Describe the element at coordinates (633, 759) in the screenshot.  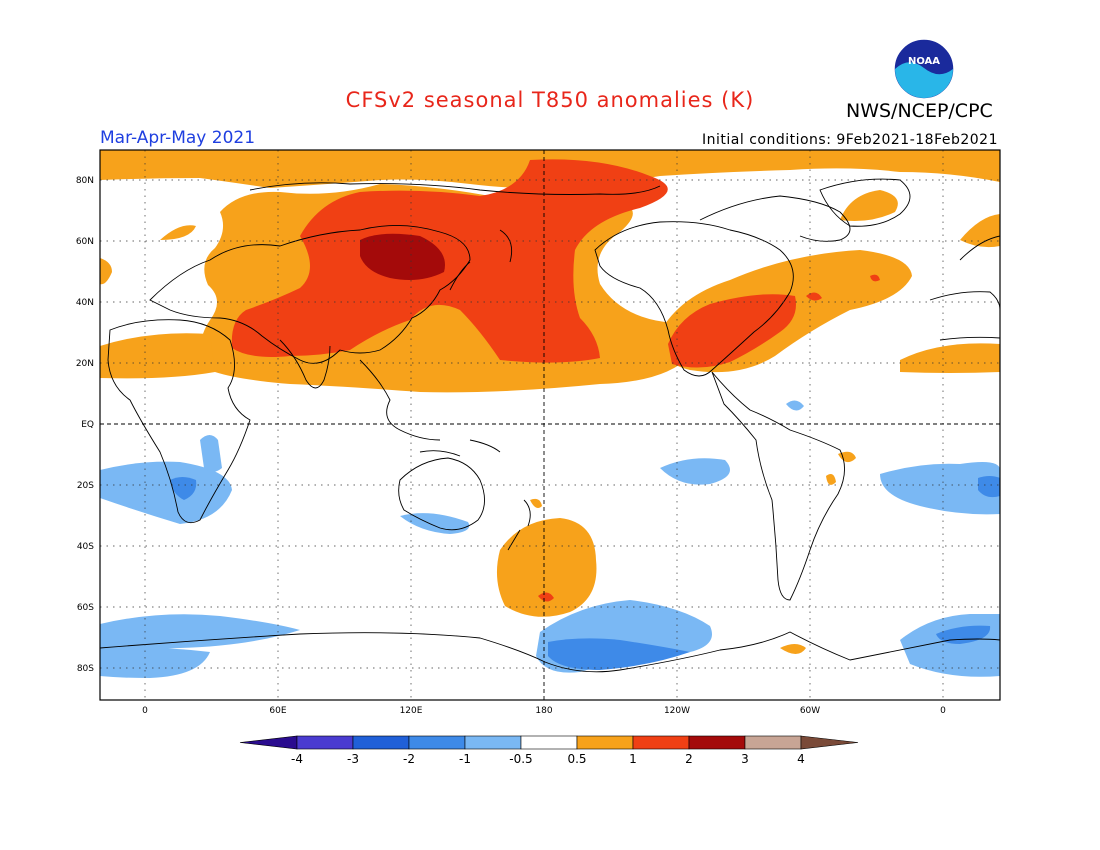
I see `colorbar-tick-label: 1` at that location.